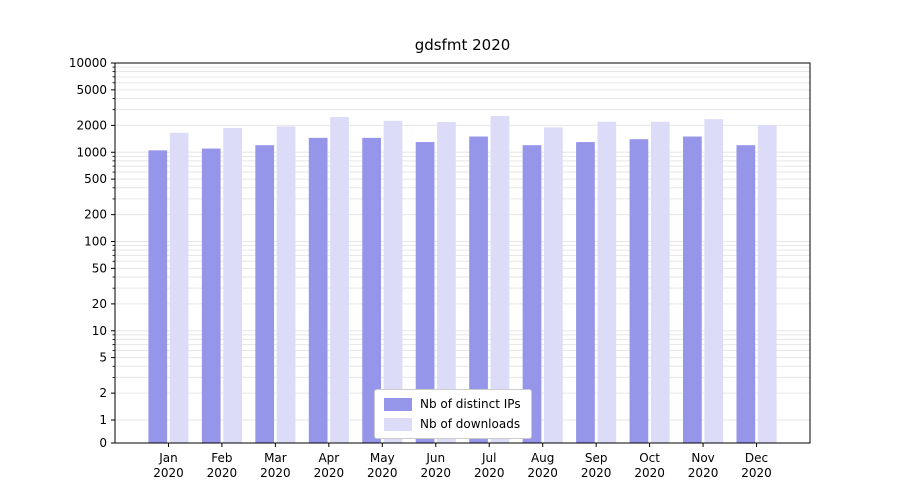 The width and height of the screenshot is (900, 500). I want to click on bar-apr-distinct-ips, so click(318, 290).